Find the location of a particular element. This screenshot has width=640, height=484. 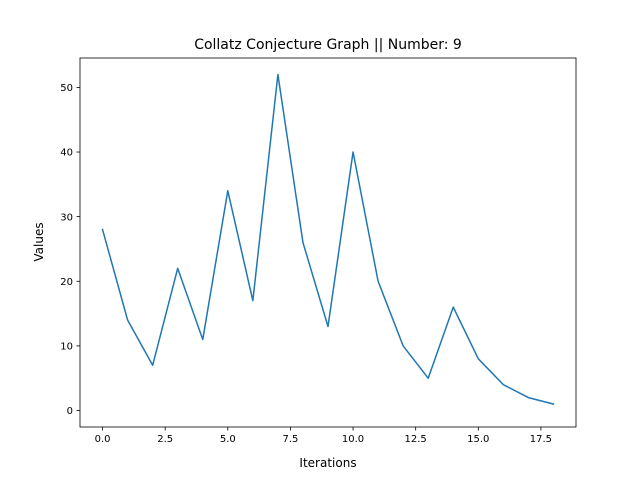

x-tick-label: 12.5 is located at coordinates (416, 439).